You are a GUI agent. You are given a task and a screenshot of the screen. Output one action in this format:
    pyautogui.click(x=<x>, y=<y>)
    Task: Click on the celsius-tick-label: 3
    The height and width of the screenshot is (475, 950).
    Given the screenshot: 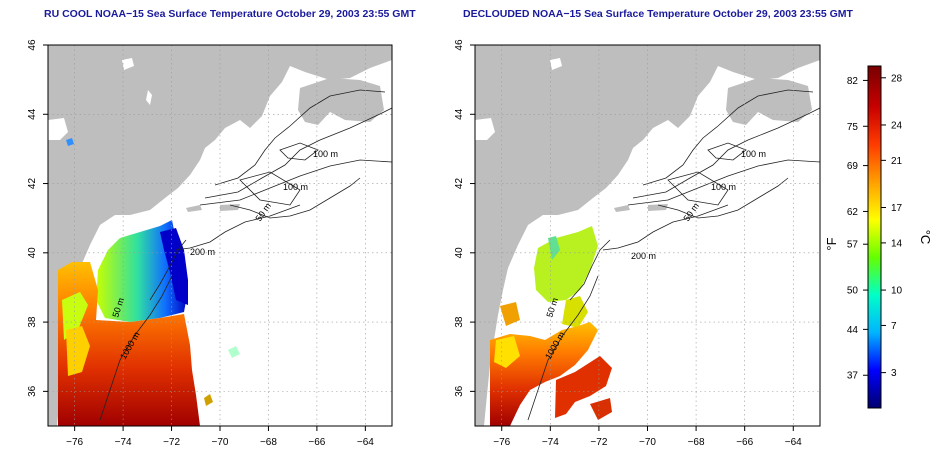 What is the action you would take?
    pyautogui.click(x=894, y=373)
    